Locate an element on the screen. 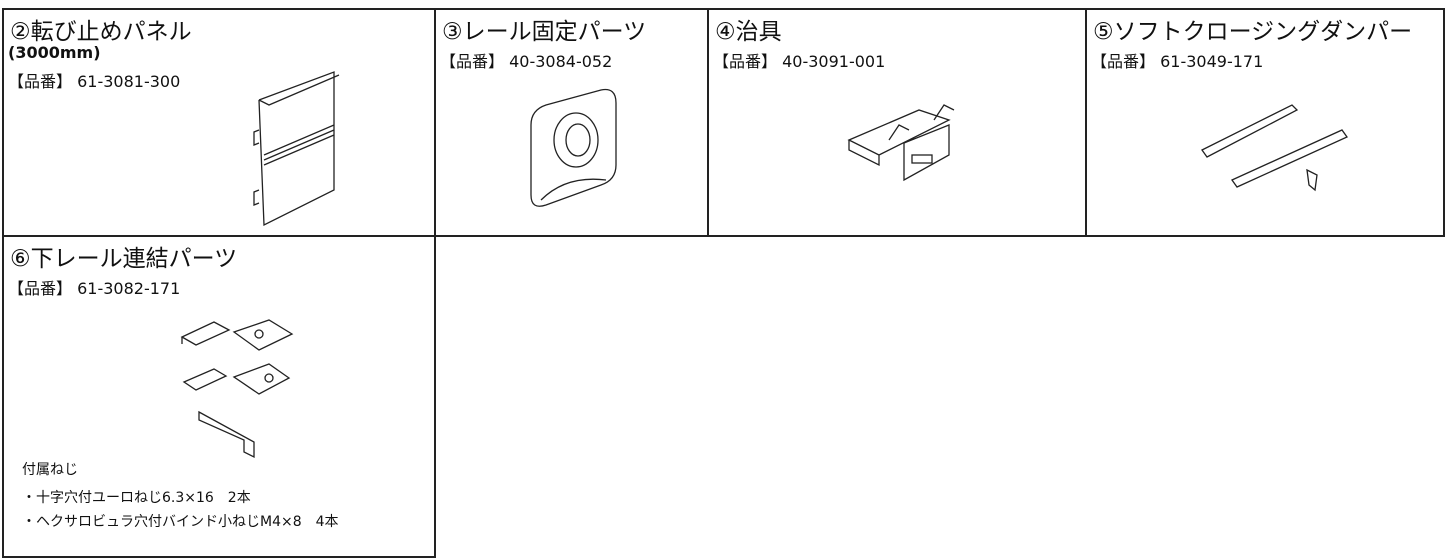  part-title: ②転び止めパネル is located at coordinates (101, 32).